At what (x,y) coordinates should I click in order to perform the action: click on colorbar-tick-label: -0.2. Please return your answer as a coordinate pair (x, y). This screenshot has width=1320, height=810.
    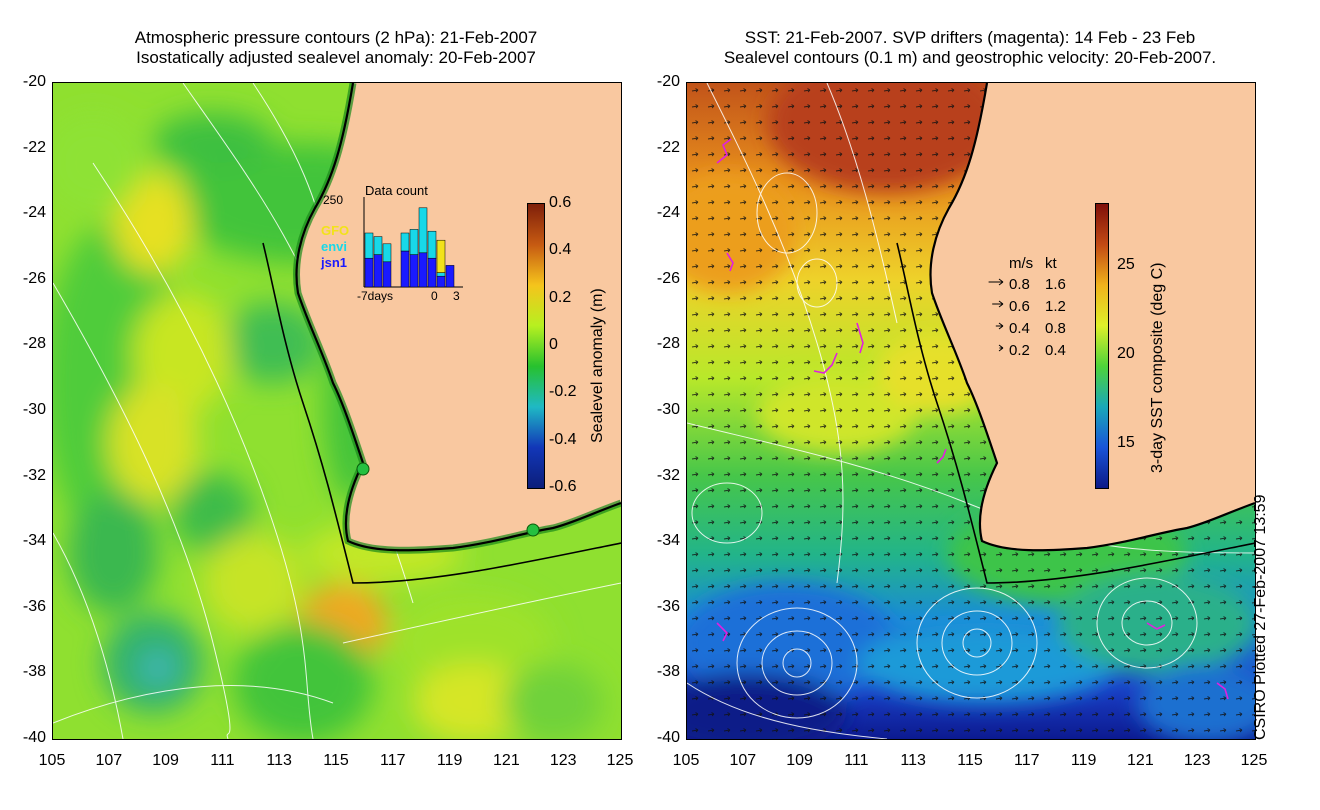
    Looking at the image, I should click on (563, 392).